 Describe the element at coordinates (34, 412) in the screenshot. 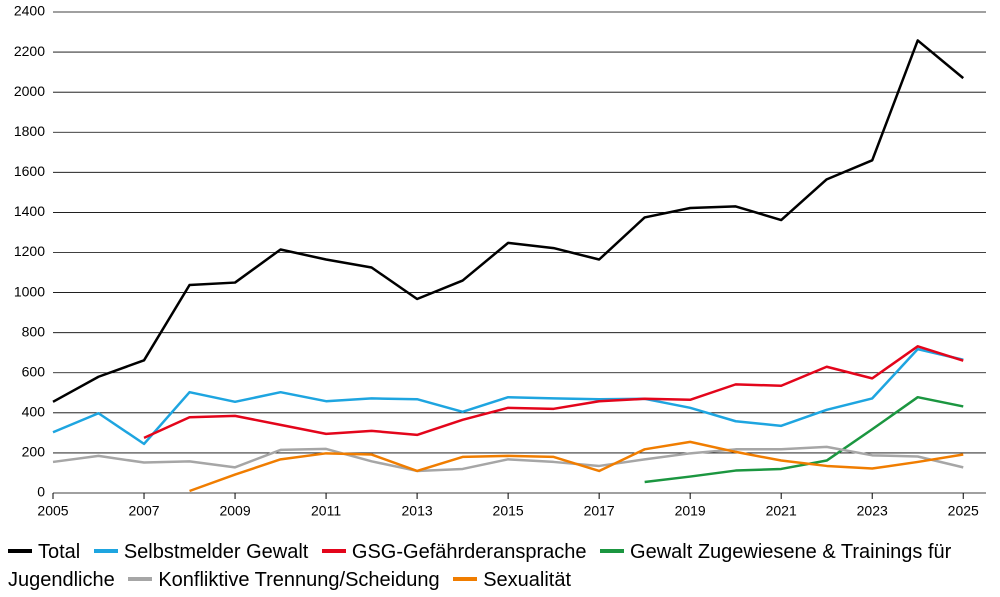

I see `y-tick-label: 400` at that location.